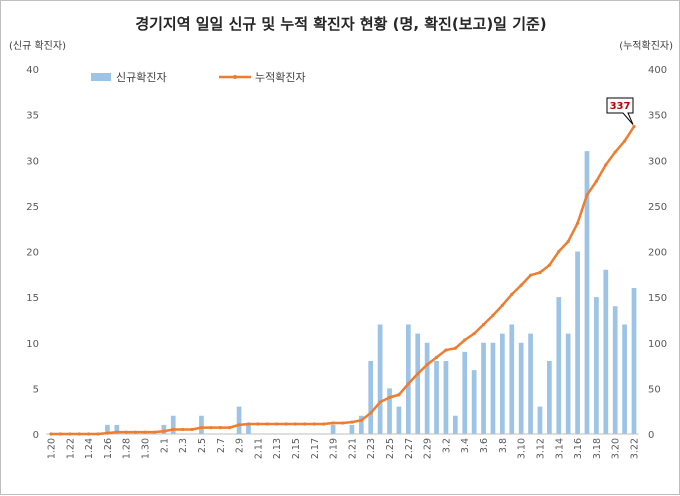 The width and height of the screenshot is (680, 496). What do you see at coordinates (596, 181) in the screenshot?
I see `line-point-3.18` at bounding box center [596, 181].